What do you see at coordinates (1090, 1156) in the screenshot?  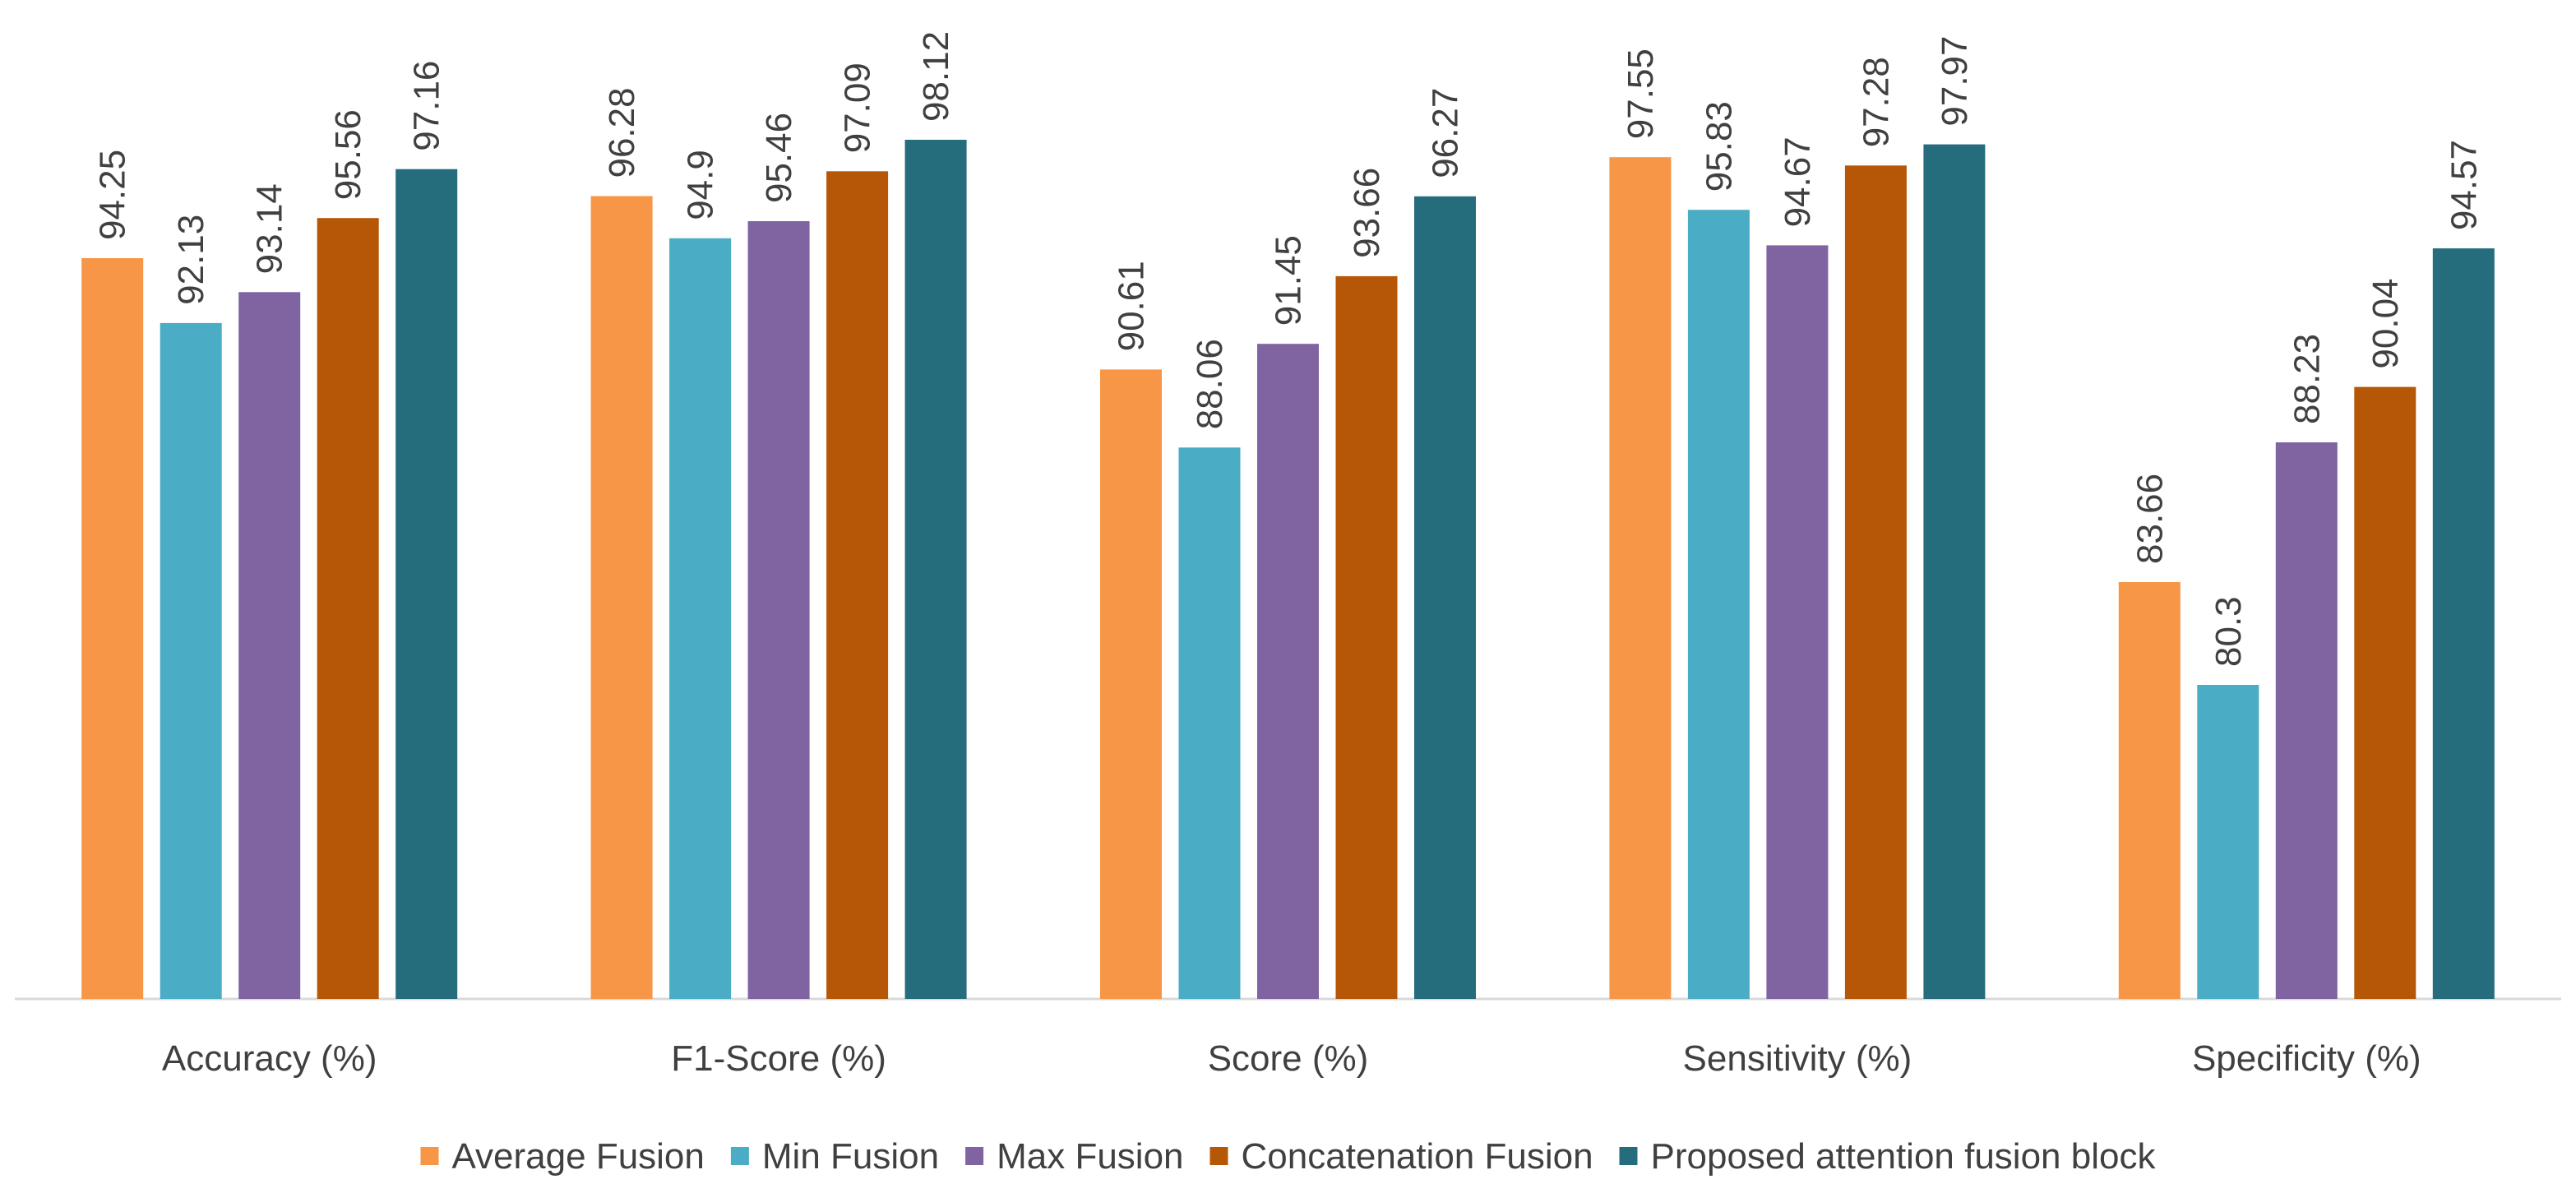 I see `legend-label: Max Fusion` at bounding box center [1090, 1156].